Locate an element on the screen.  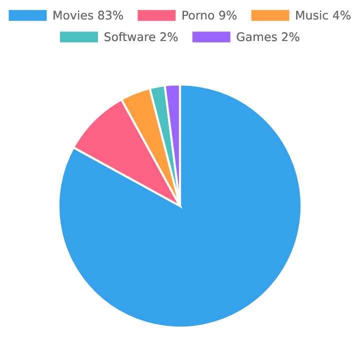
legend-label: Software 2% is located at coordinates (141, 37).